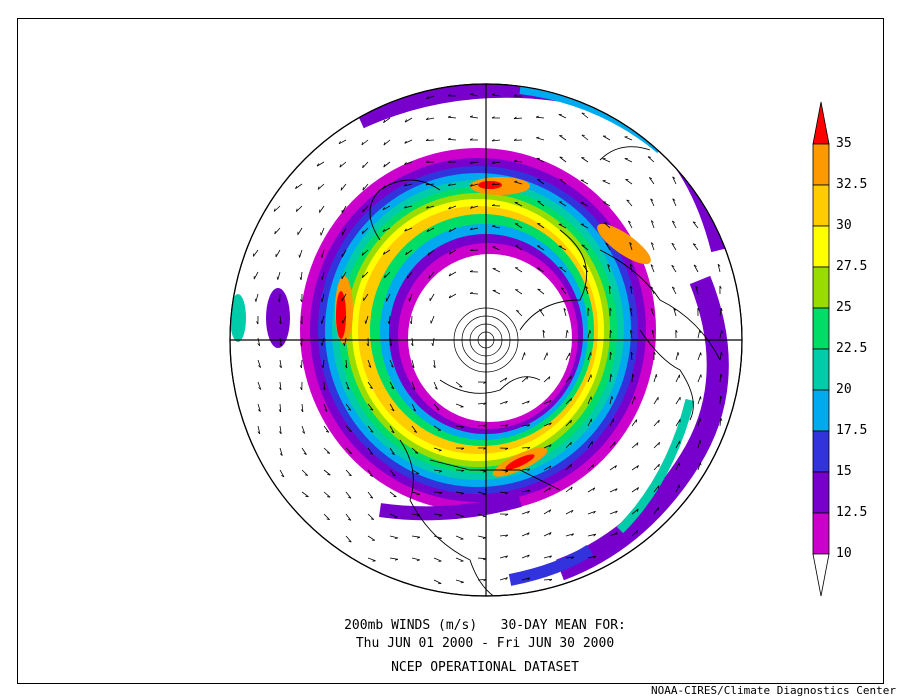  I want to click on colorbar-band-30-32.5, so click(821, 205).